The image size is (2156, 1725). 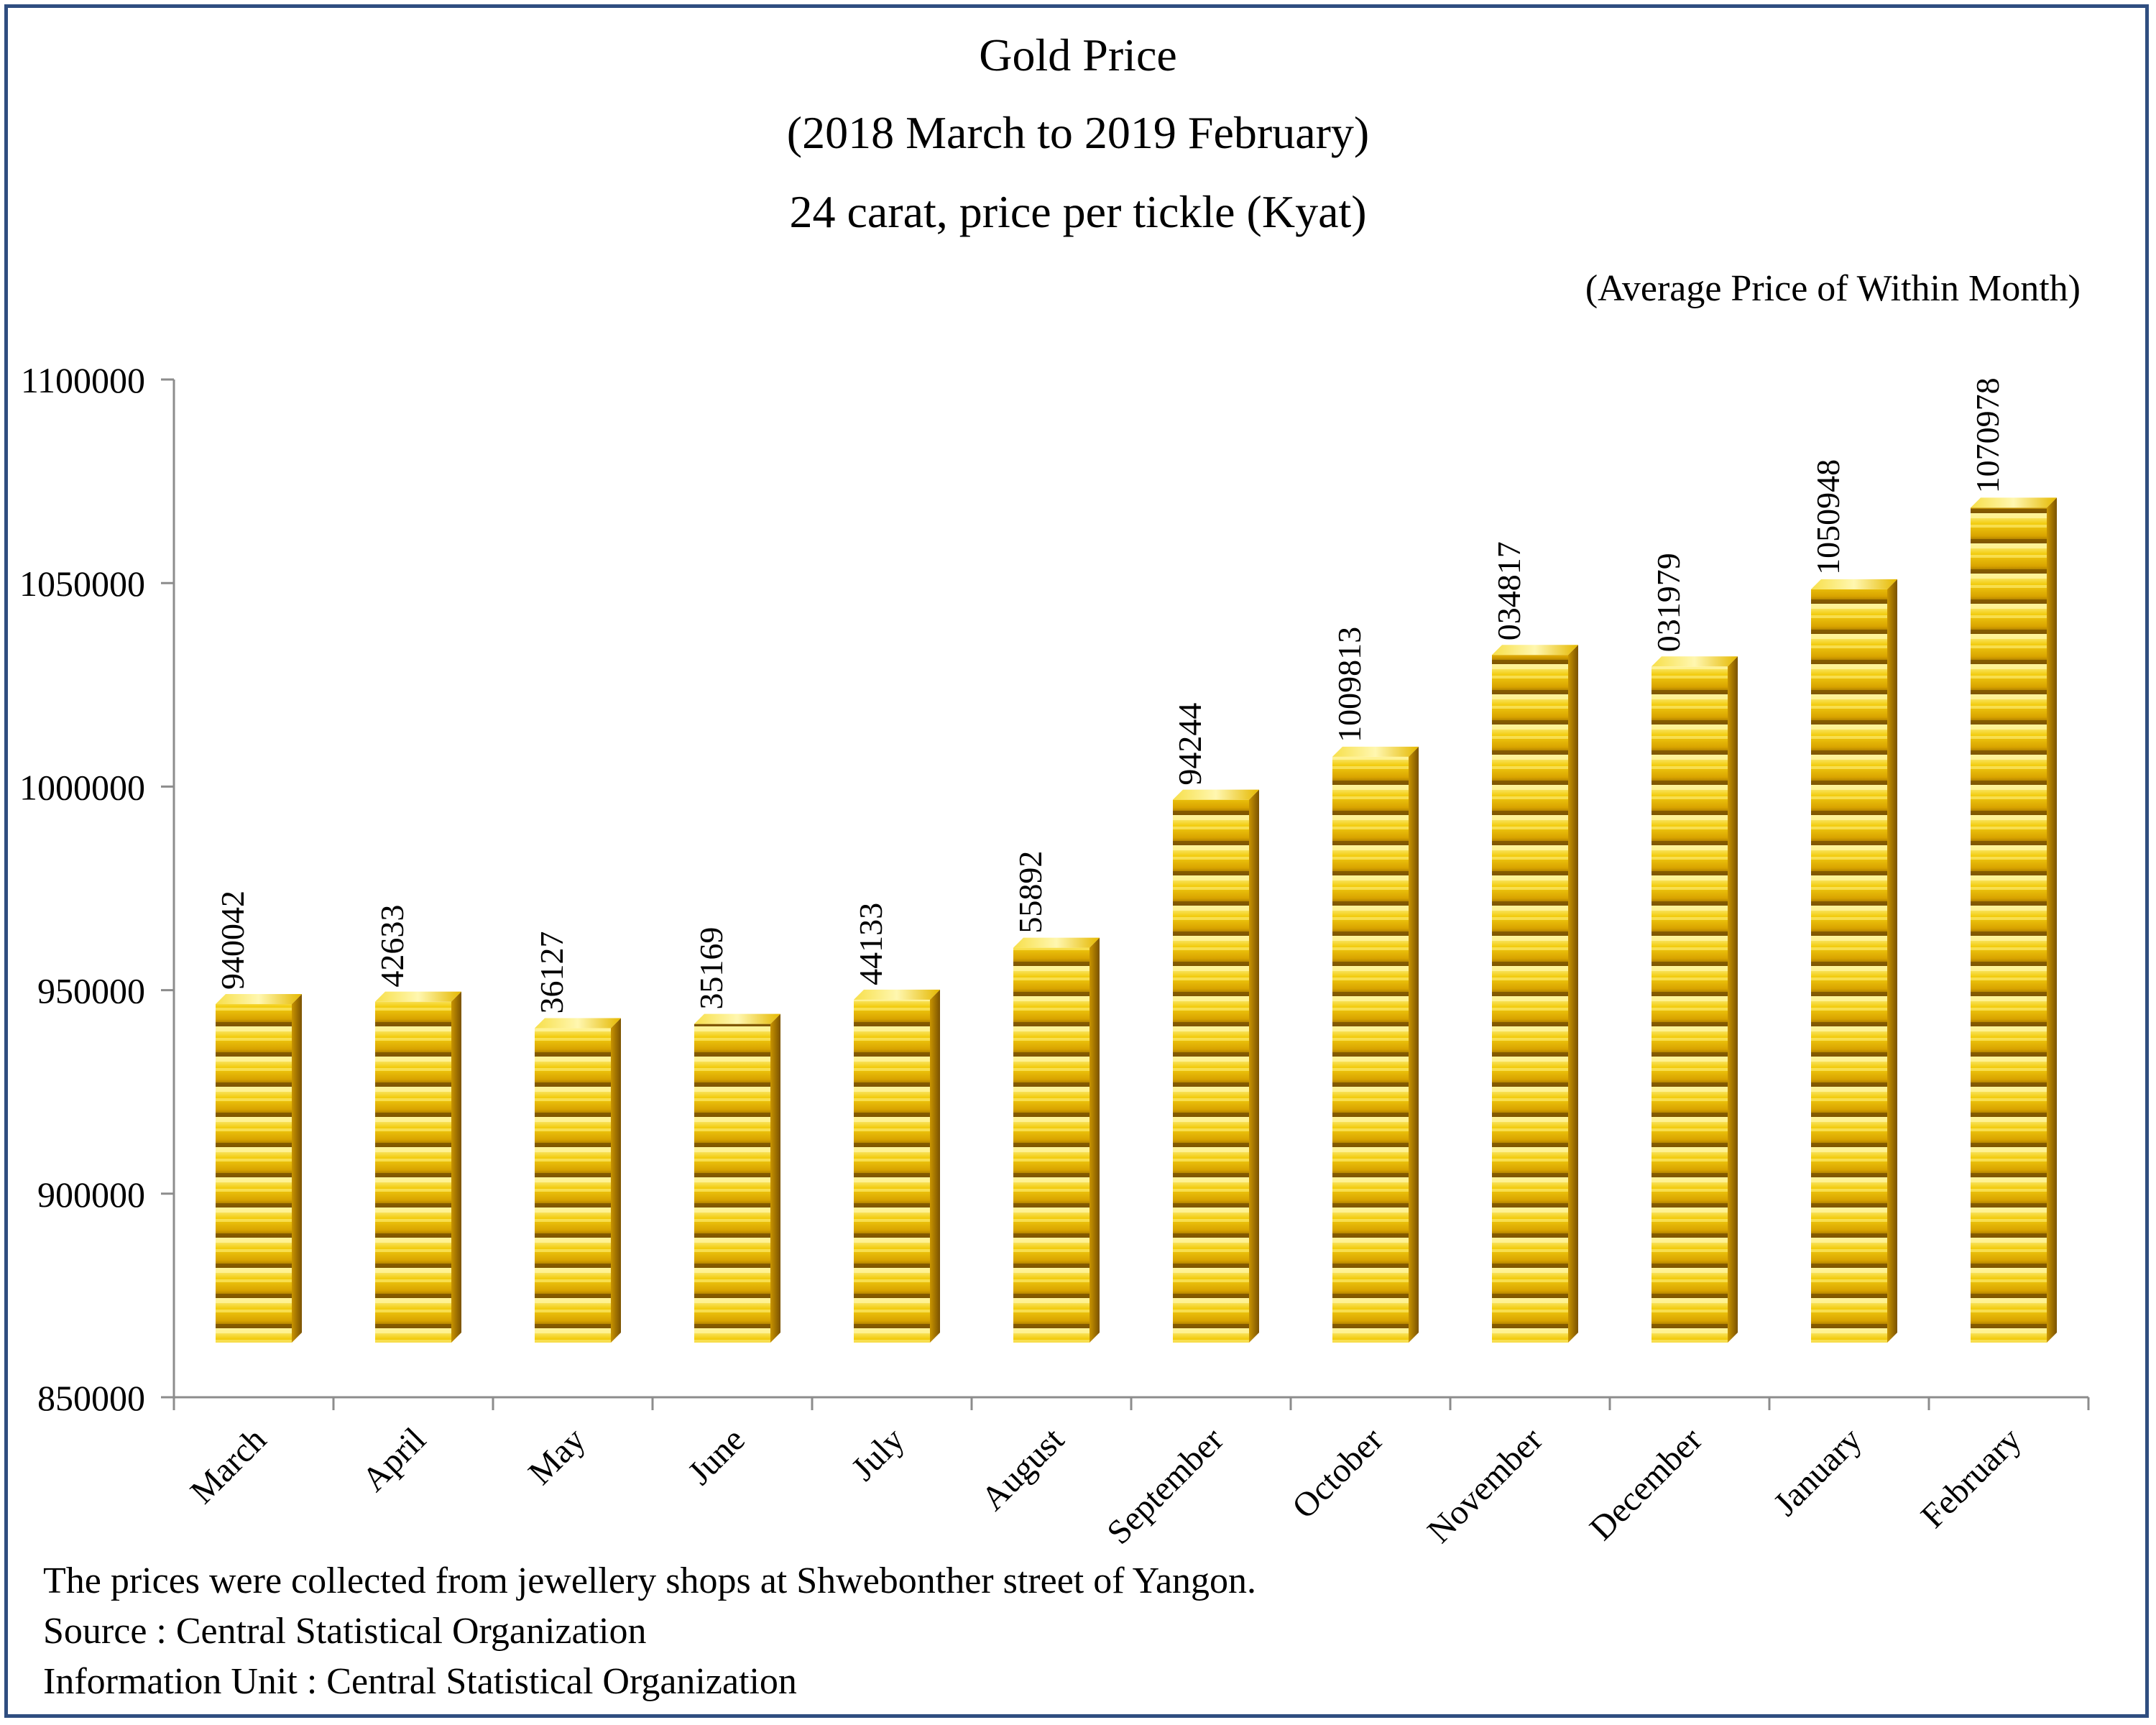 I want to click on data-label: 42633, so click(x=392, y=946).